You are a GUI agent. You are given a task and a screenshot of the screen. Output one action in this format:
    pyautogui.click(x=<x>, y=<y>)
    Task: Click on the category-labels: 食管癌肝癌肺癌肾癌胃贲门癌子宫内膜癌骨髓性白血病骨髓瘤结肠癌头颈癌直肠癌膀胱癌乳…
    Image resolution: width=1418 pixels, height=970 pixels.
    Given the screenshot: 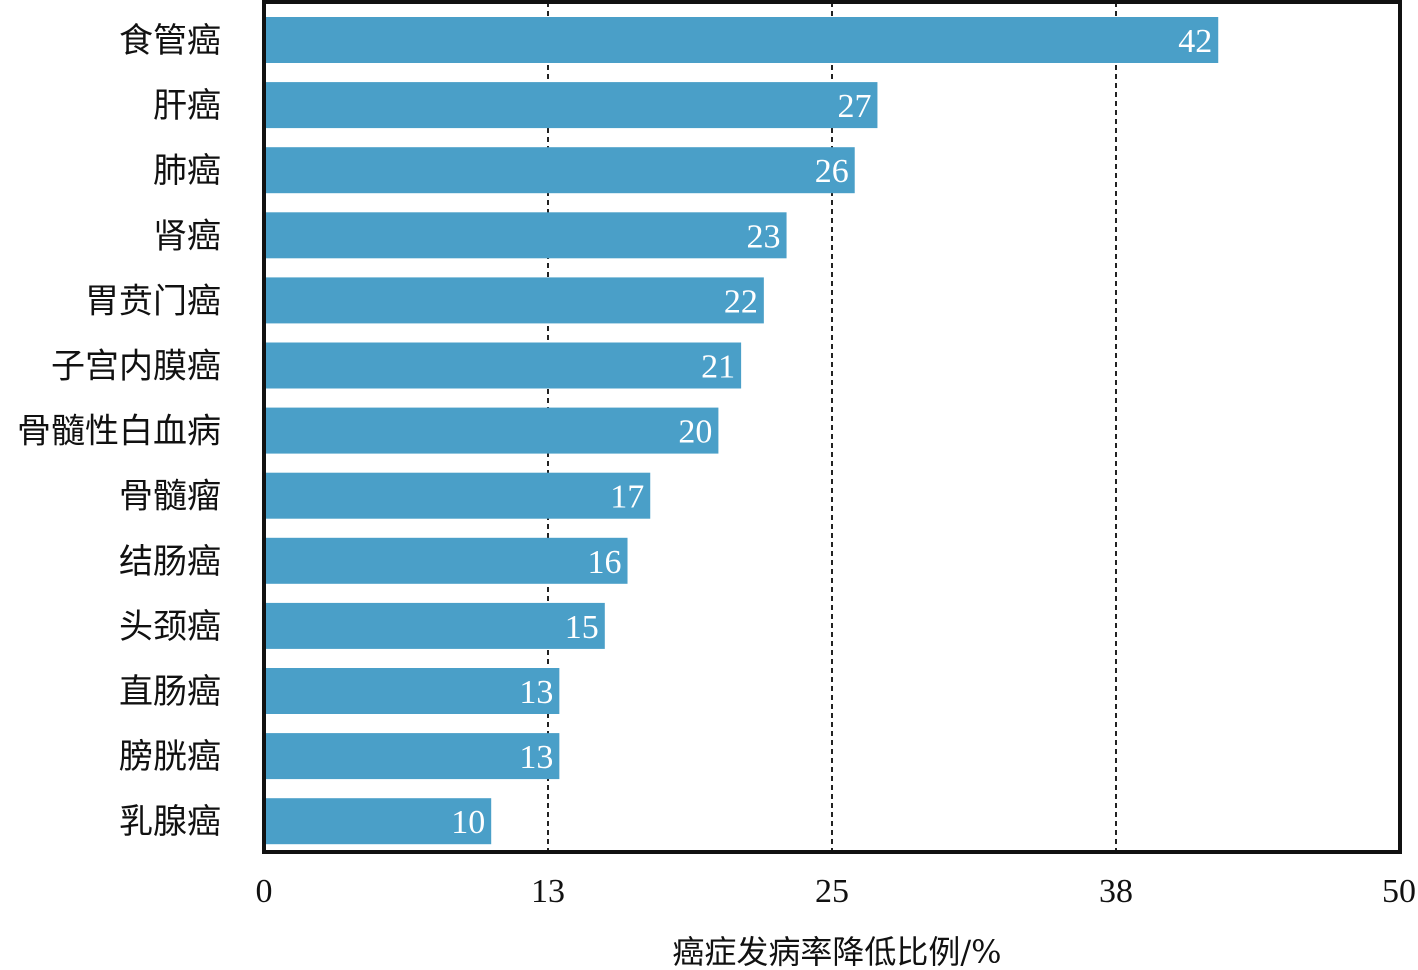 What is the action you would take?
    pyautogui.click(x=119, y=431)
    